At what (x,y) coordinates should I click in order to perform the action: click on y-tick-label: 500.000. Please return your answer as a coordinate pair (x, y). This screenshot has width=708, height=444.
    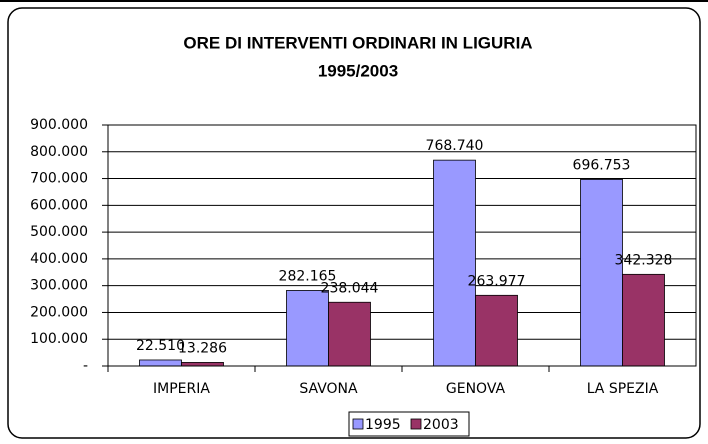
    Looking at the image, I should click on (59, 232).